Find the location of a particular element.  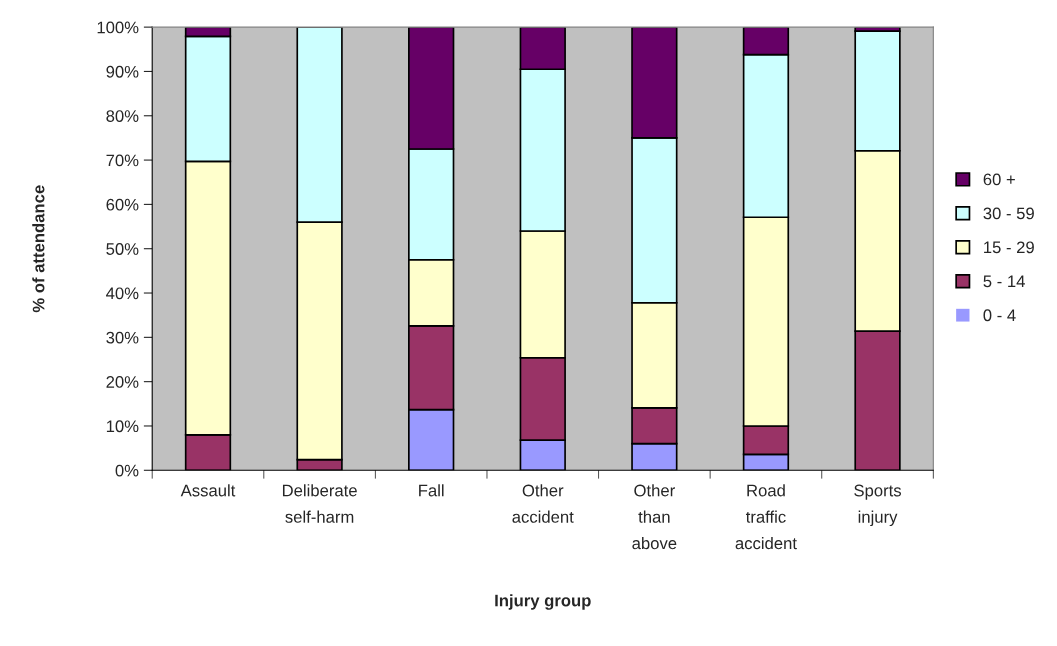

x-tick-label: Other than above is located at coordinates (654, 517).